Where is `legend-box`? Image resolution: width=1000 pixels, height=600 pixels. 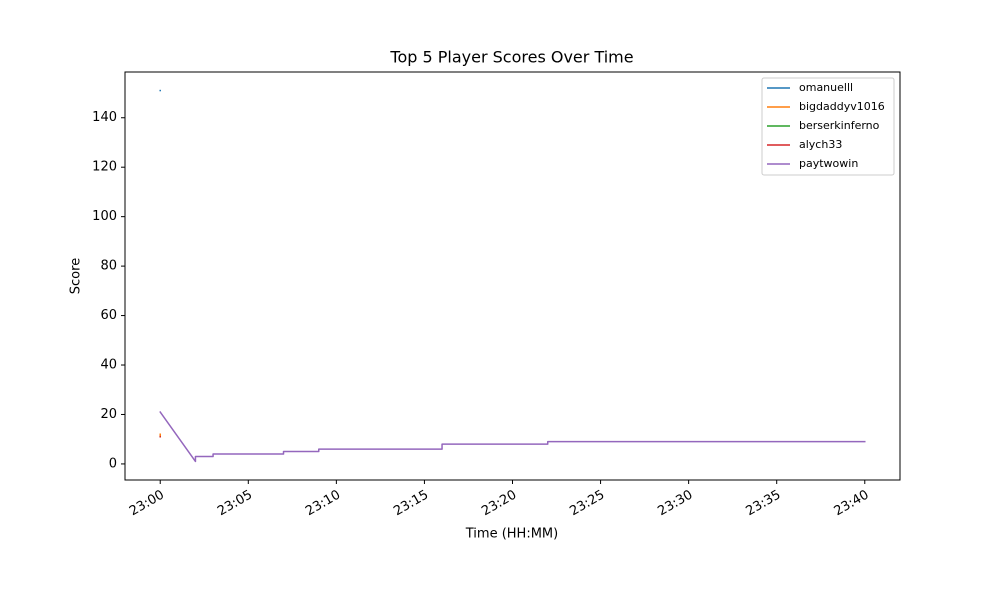
legend-box is located at coordinates (828, 126).